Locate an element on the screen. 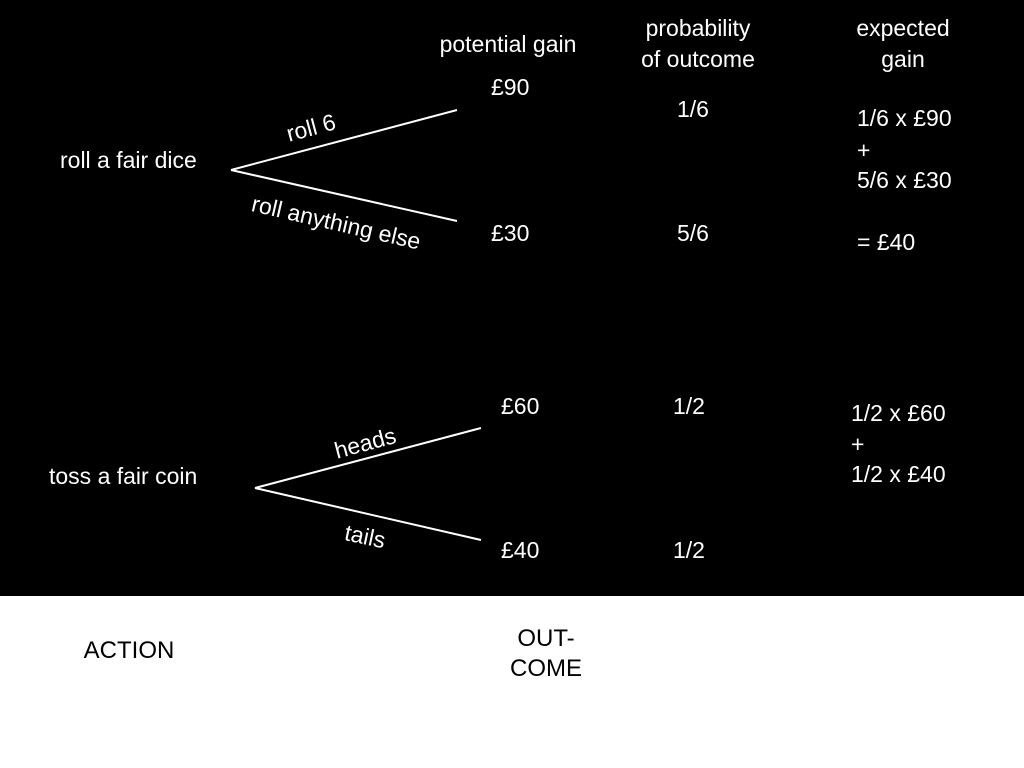 The height and width of the screenshot is (768, 1024). dice-gain-top: £90 is located at coordinates (510, 87).